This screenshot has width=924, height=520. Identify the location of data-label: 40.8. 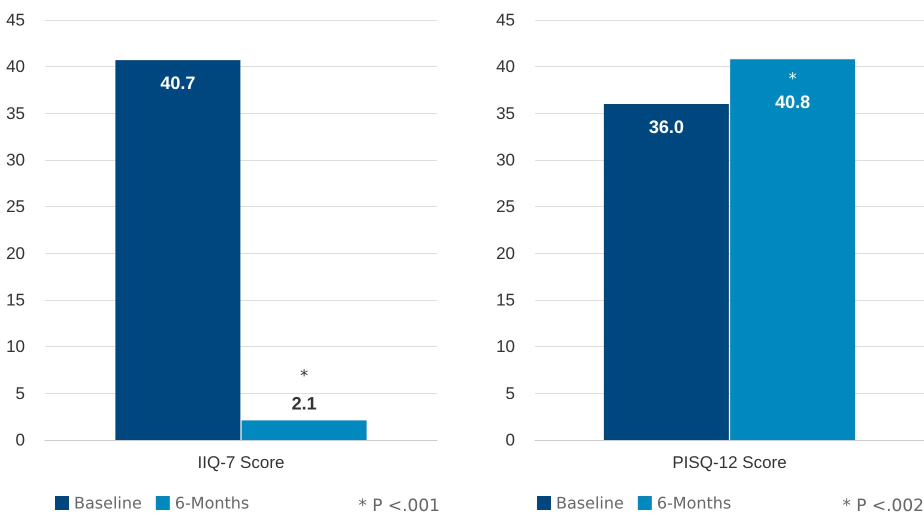
(792, 102).